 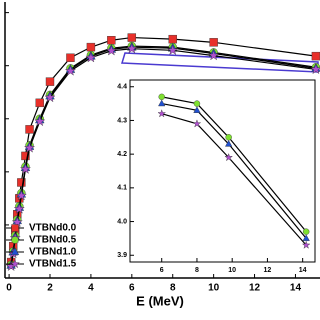 I want to click on y-tick-label: 4.2, so click(x=122, y=154).